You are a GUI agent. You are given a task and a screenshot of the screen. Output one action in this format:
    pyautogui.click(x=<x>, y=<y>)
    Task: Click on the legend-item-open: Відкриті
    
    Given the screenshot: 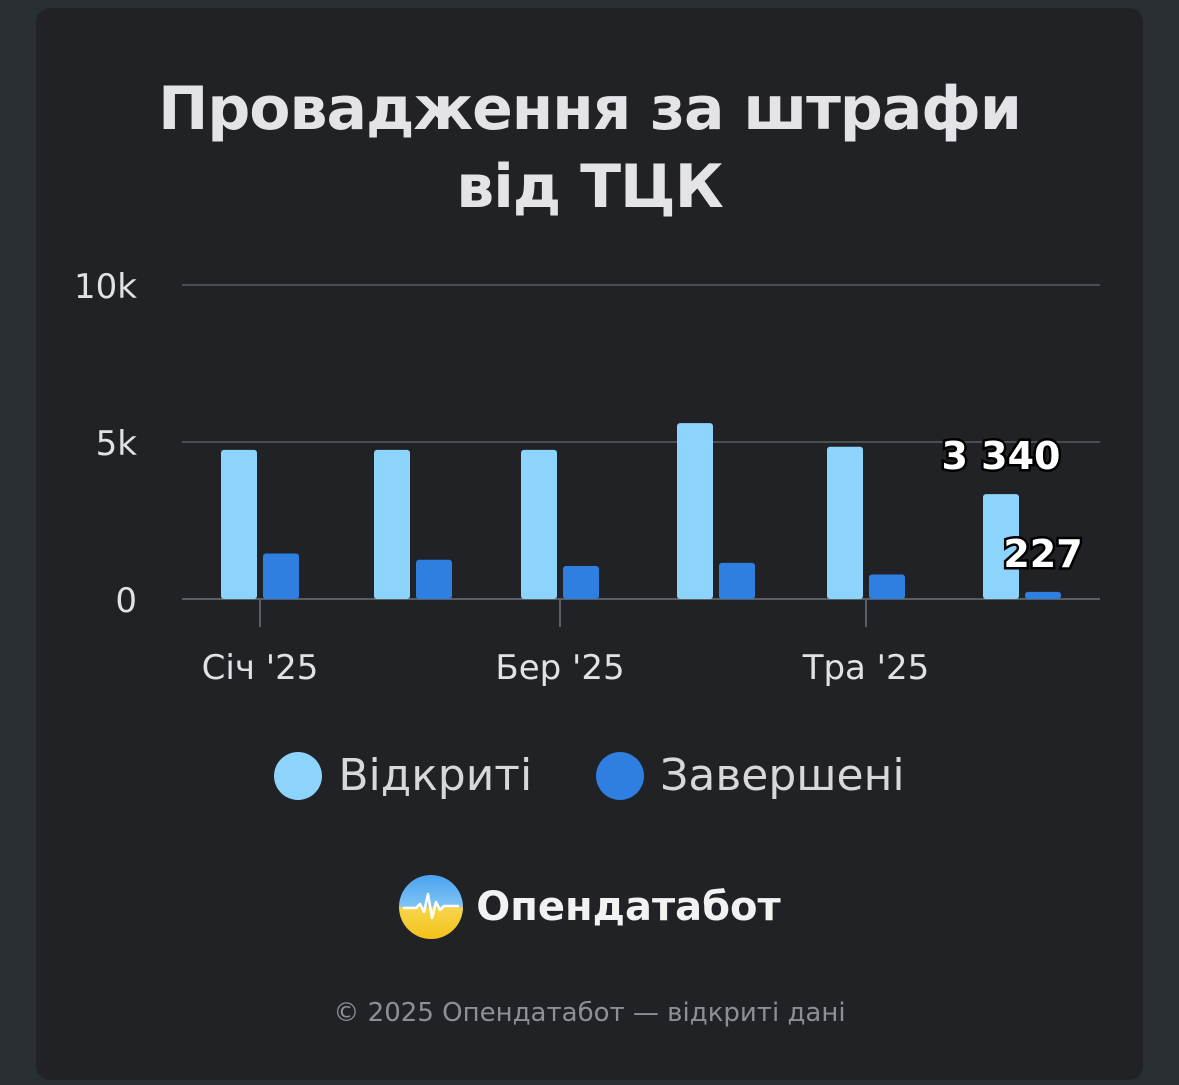 What is the action you would take?
    pyautogui.click(x=403, y=775)
    